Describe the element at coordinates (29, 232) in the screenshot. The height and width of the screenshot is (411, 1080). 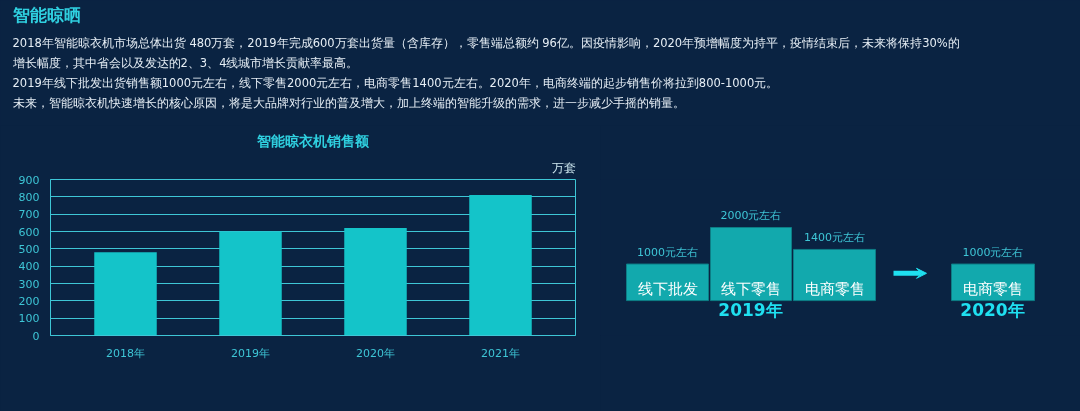
I see `y-tick-label: 600` at that location.